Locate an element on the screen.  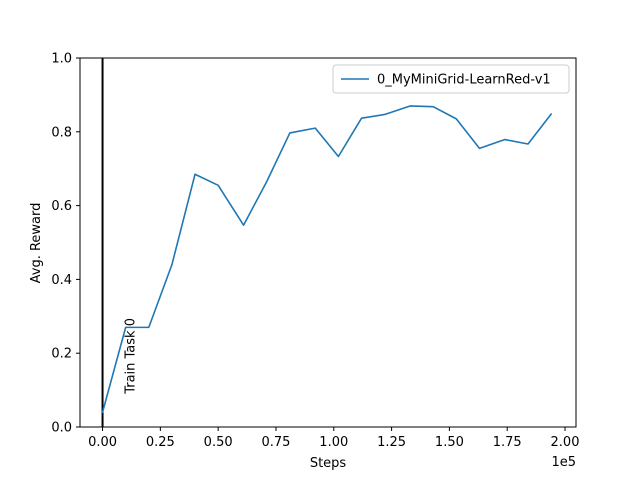
task-annotation-0: Train Task 0 is located at coordinates (131, 356).